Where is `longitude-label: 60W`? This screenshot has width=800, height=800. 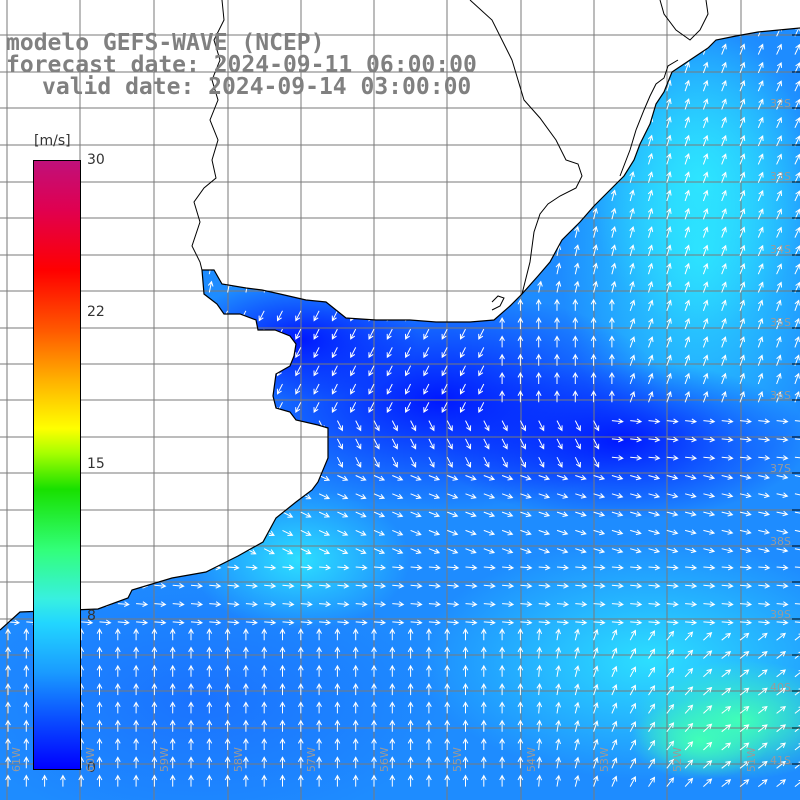 longitude-label: 60W is located at coordinates (90, 759).